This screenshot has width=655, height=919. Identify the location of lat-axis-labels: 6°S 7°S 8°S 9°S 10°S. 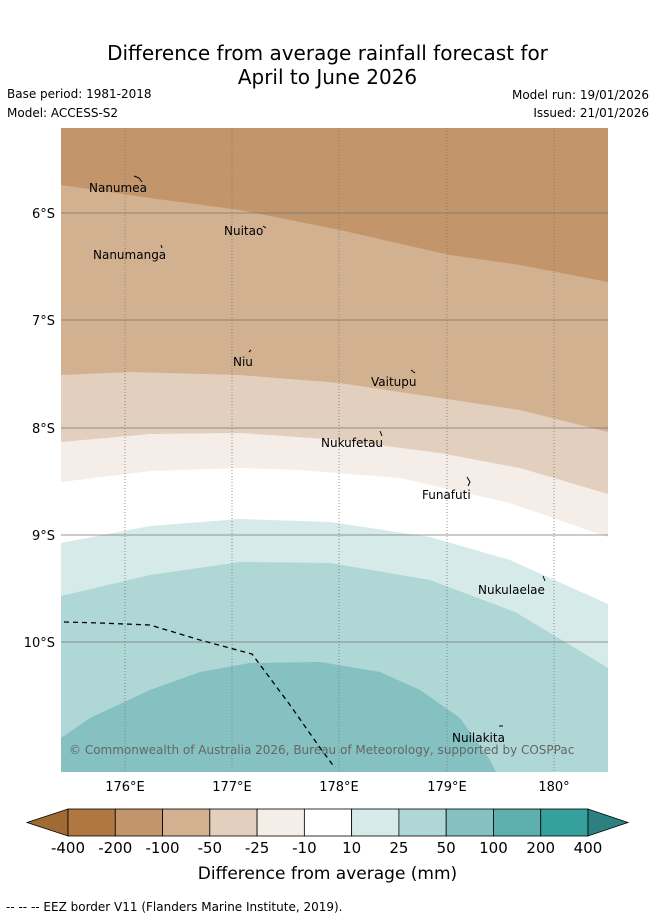
(39, 429).